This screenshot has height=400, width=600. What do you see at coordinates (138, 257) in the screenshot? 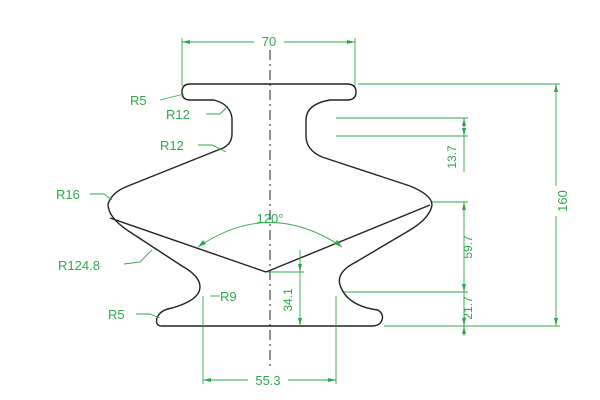
I see `leader-r124` at bounding box center [138, 257].